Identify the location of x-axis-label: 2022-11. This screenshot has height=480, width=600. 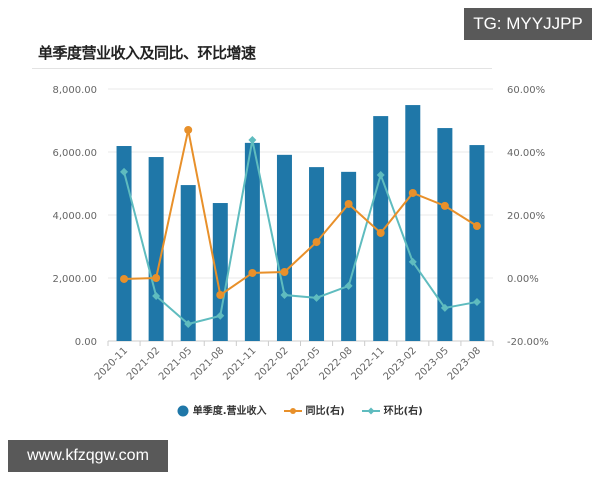
(367, 363).